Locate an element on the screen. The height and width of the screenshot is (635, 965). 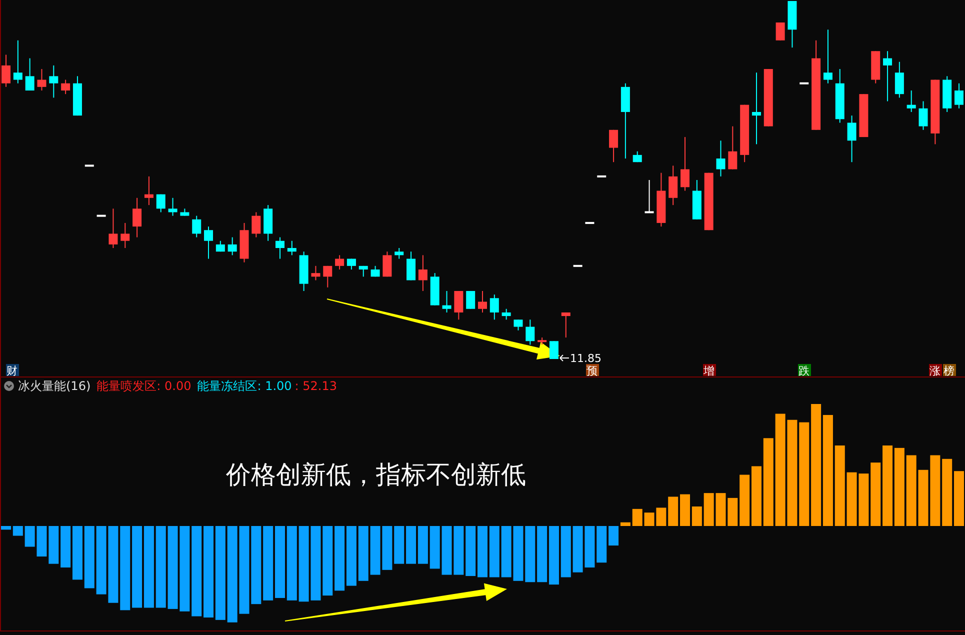
text: 财 is located at coordinates (12, 371).